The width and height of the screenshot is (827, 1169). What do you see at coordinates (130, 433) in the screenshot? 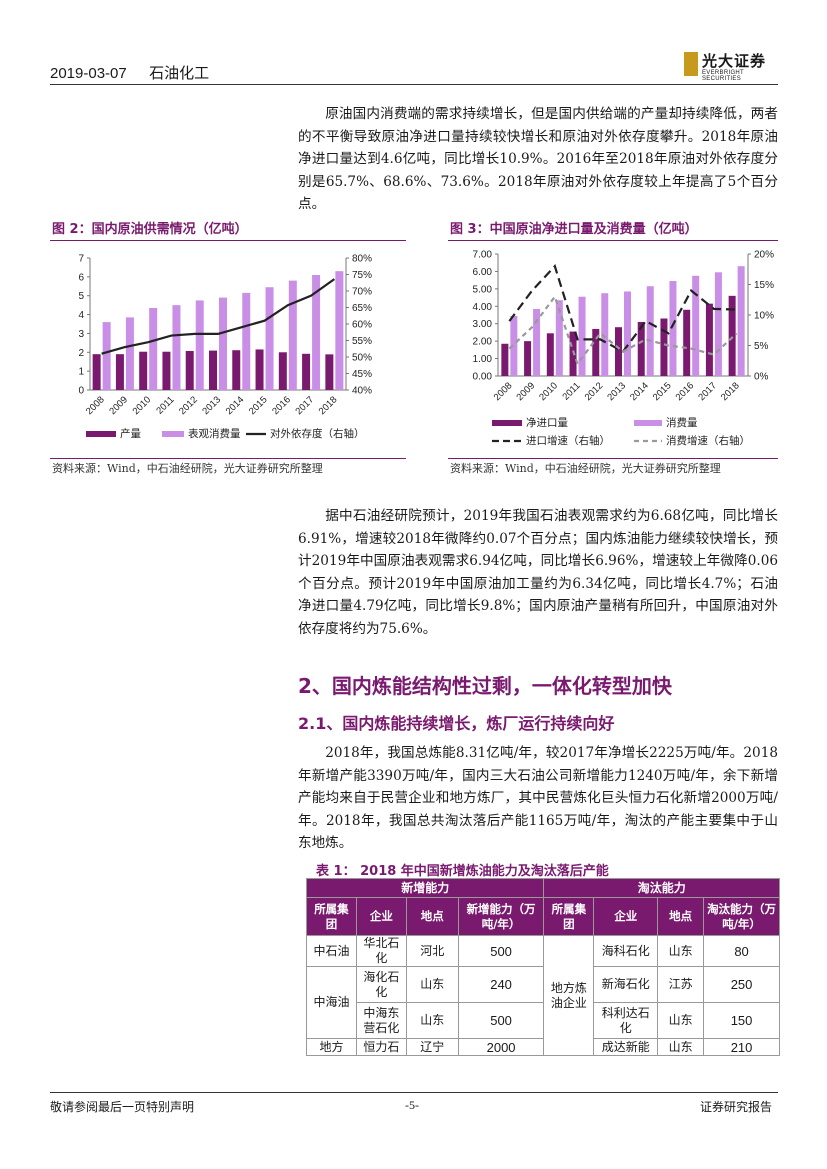
I see `legend-label: 产量` at bounding box center [130, 433].